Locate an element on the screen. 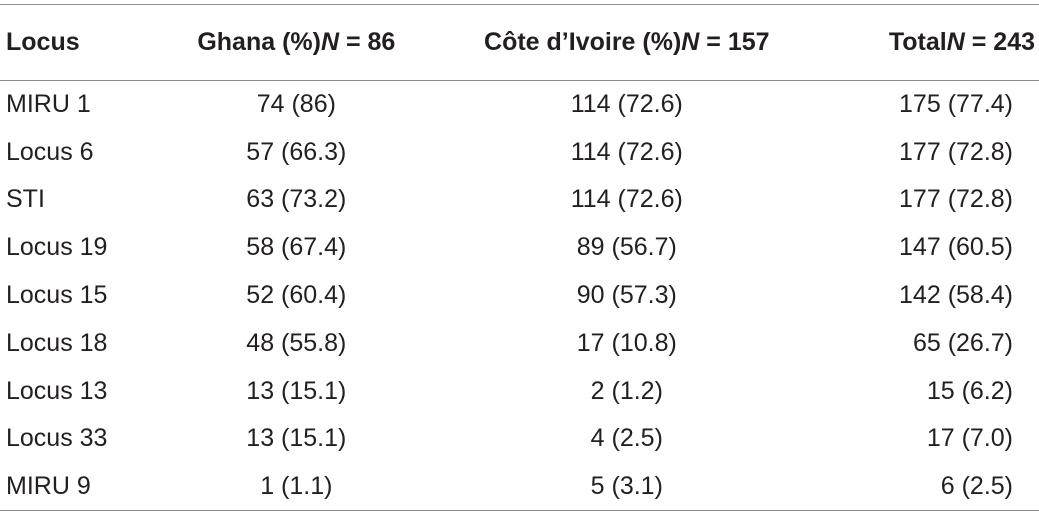 The image size is (1039, 532). header-total: TotalN = 243 is located at coordinates (925, 42).